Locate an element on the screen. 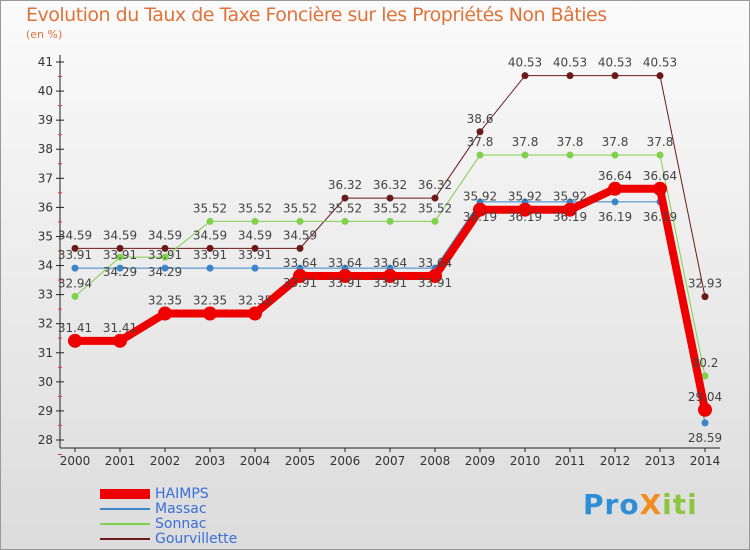  legend-item: Massac is located at coordinates (153, 509).